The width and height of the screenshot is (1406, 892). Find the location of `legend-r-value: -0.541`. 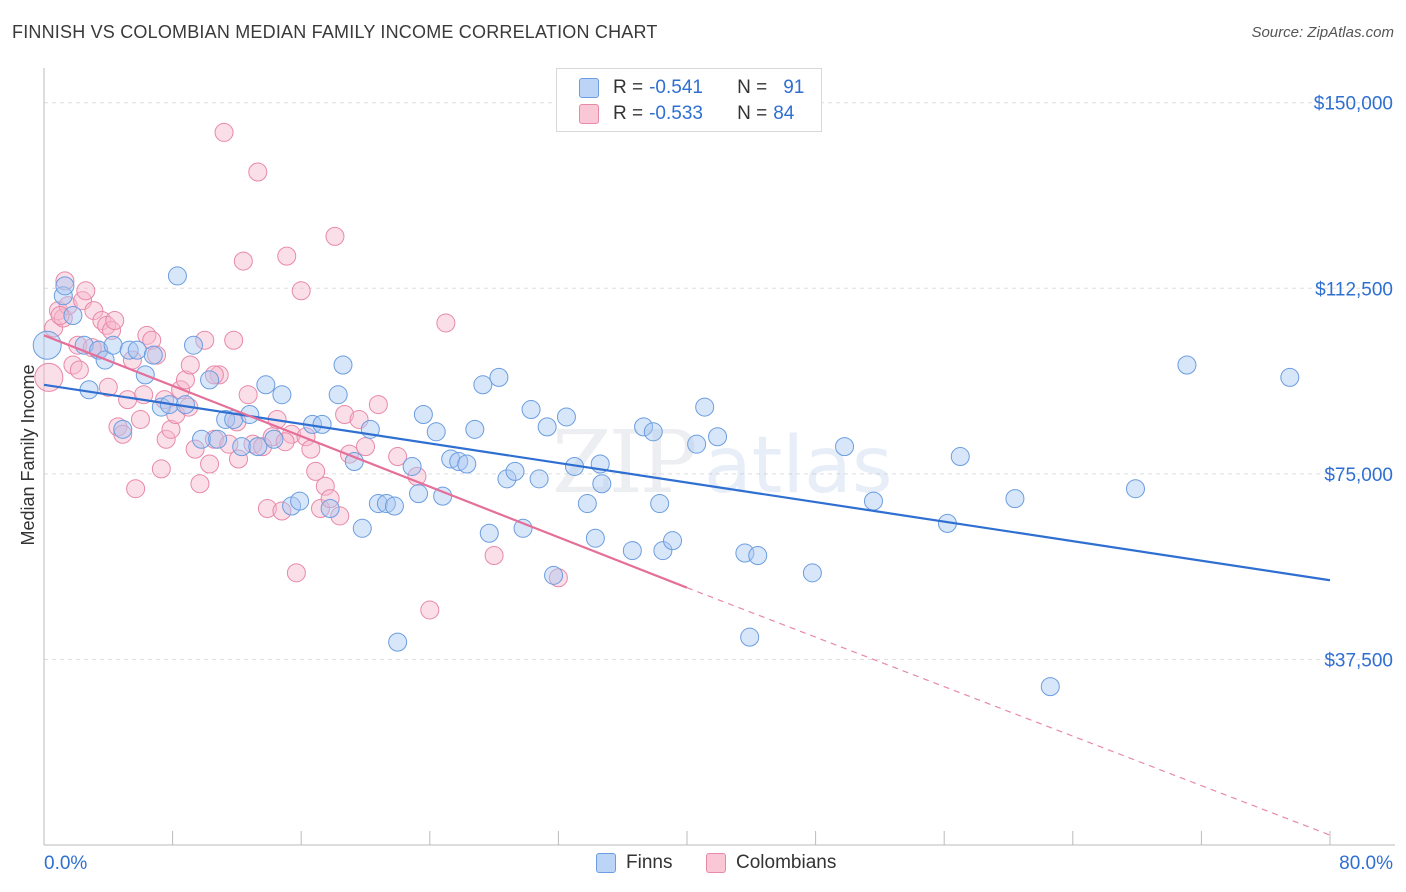

legend-r-value: -0.541 is located at coordinates (676, 87).